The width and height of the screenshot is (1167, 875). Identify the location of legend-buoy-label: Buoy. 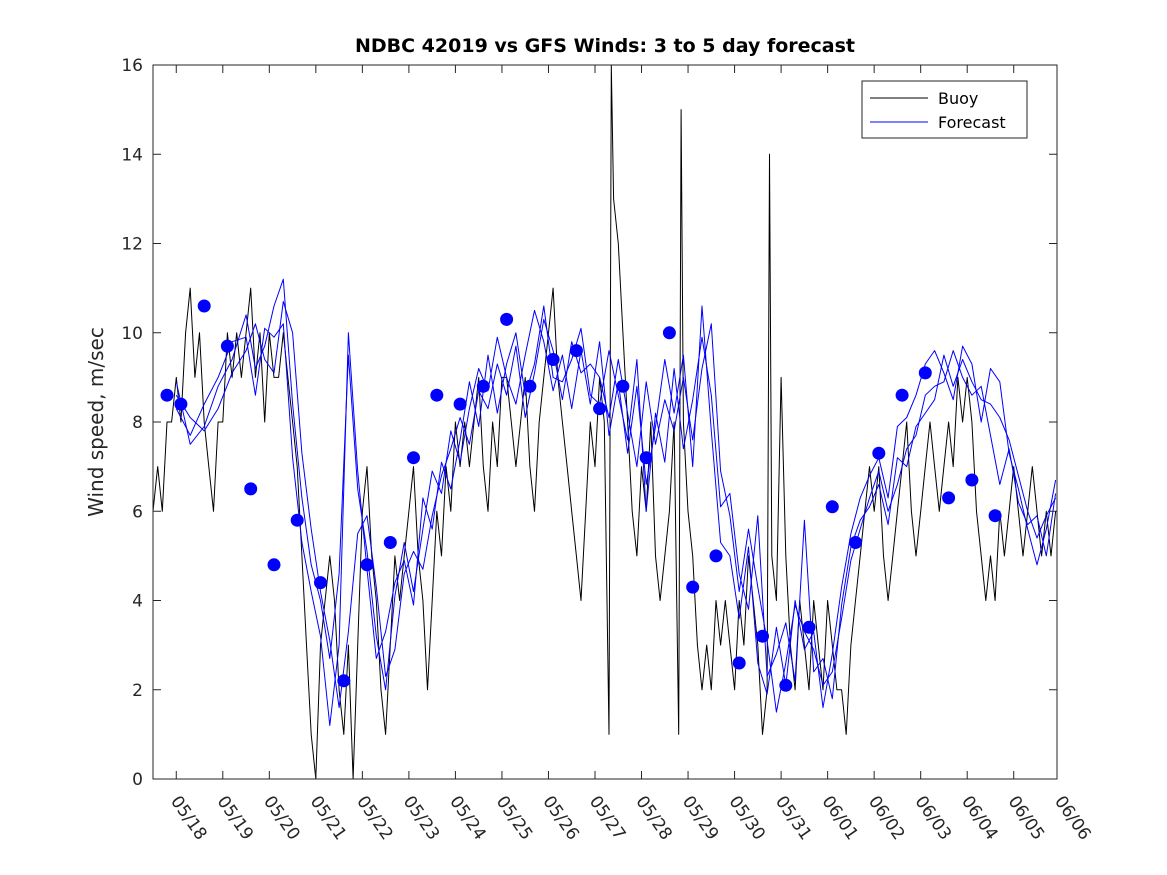
(958, 98).